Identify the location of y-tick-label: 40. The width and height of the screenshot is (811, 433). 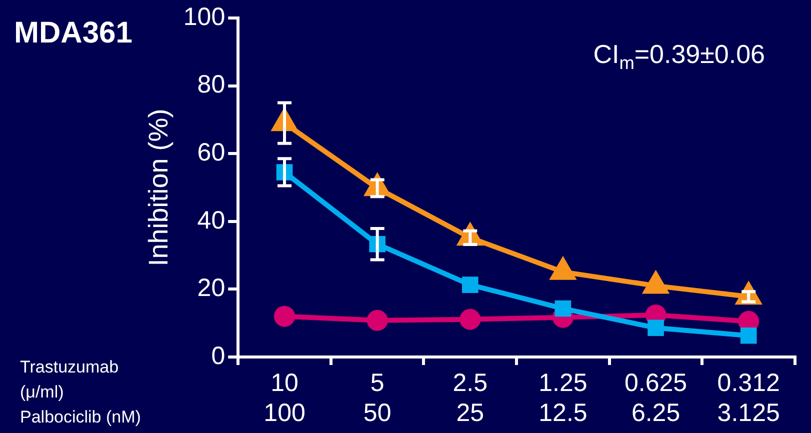
(211, 220).